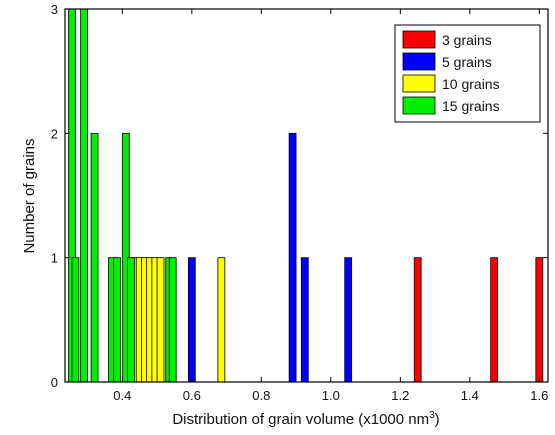 This screenshot has width=555, height=435. What do you see at coordinates (300, 419) in the screenshot?
I see `x-axis-title-main: Distribution of grain volume (x1000 nm` at bounding box center [300, 419].